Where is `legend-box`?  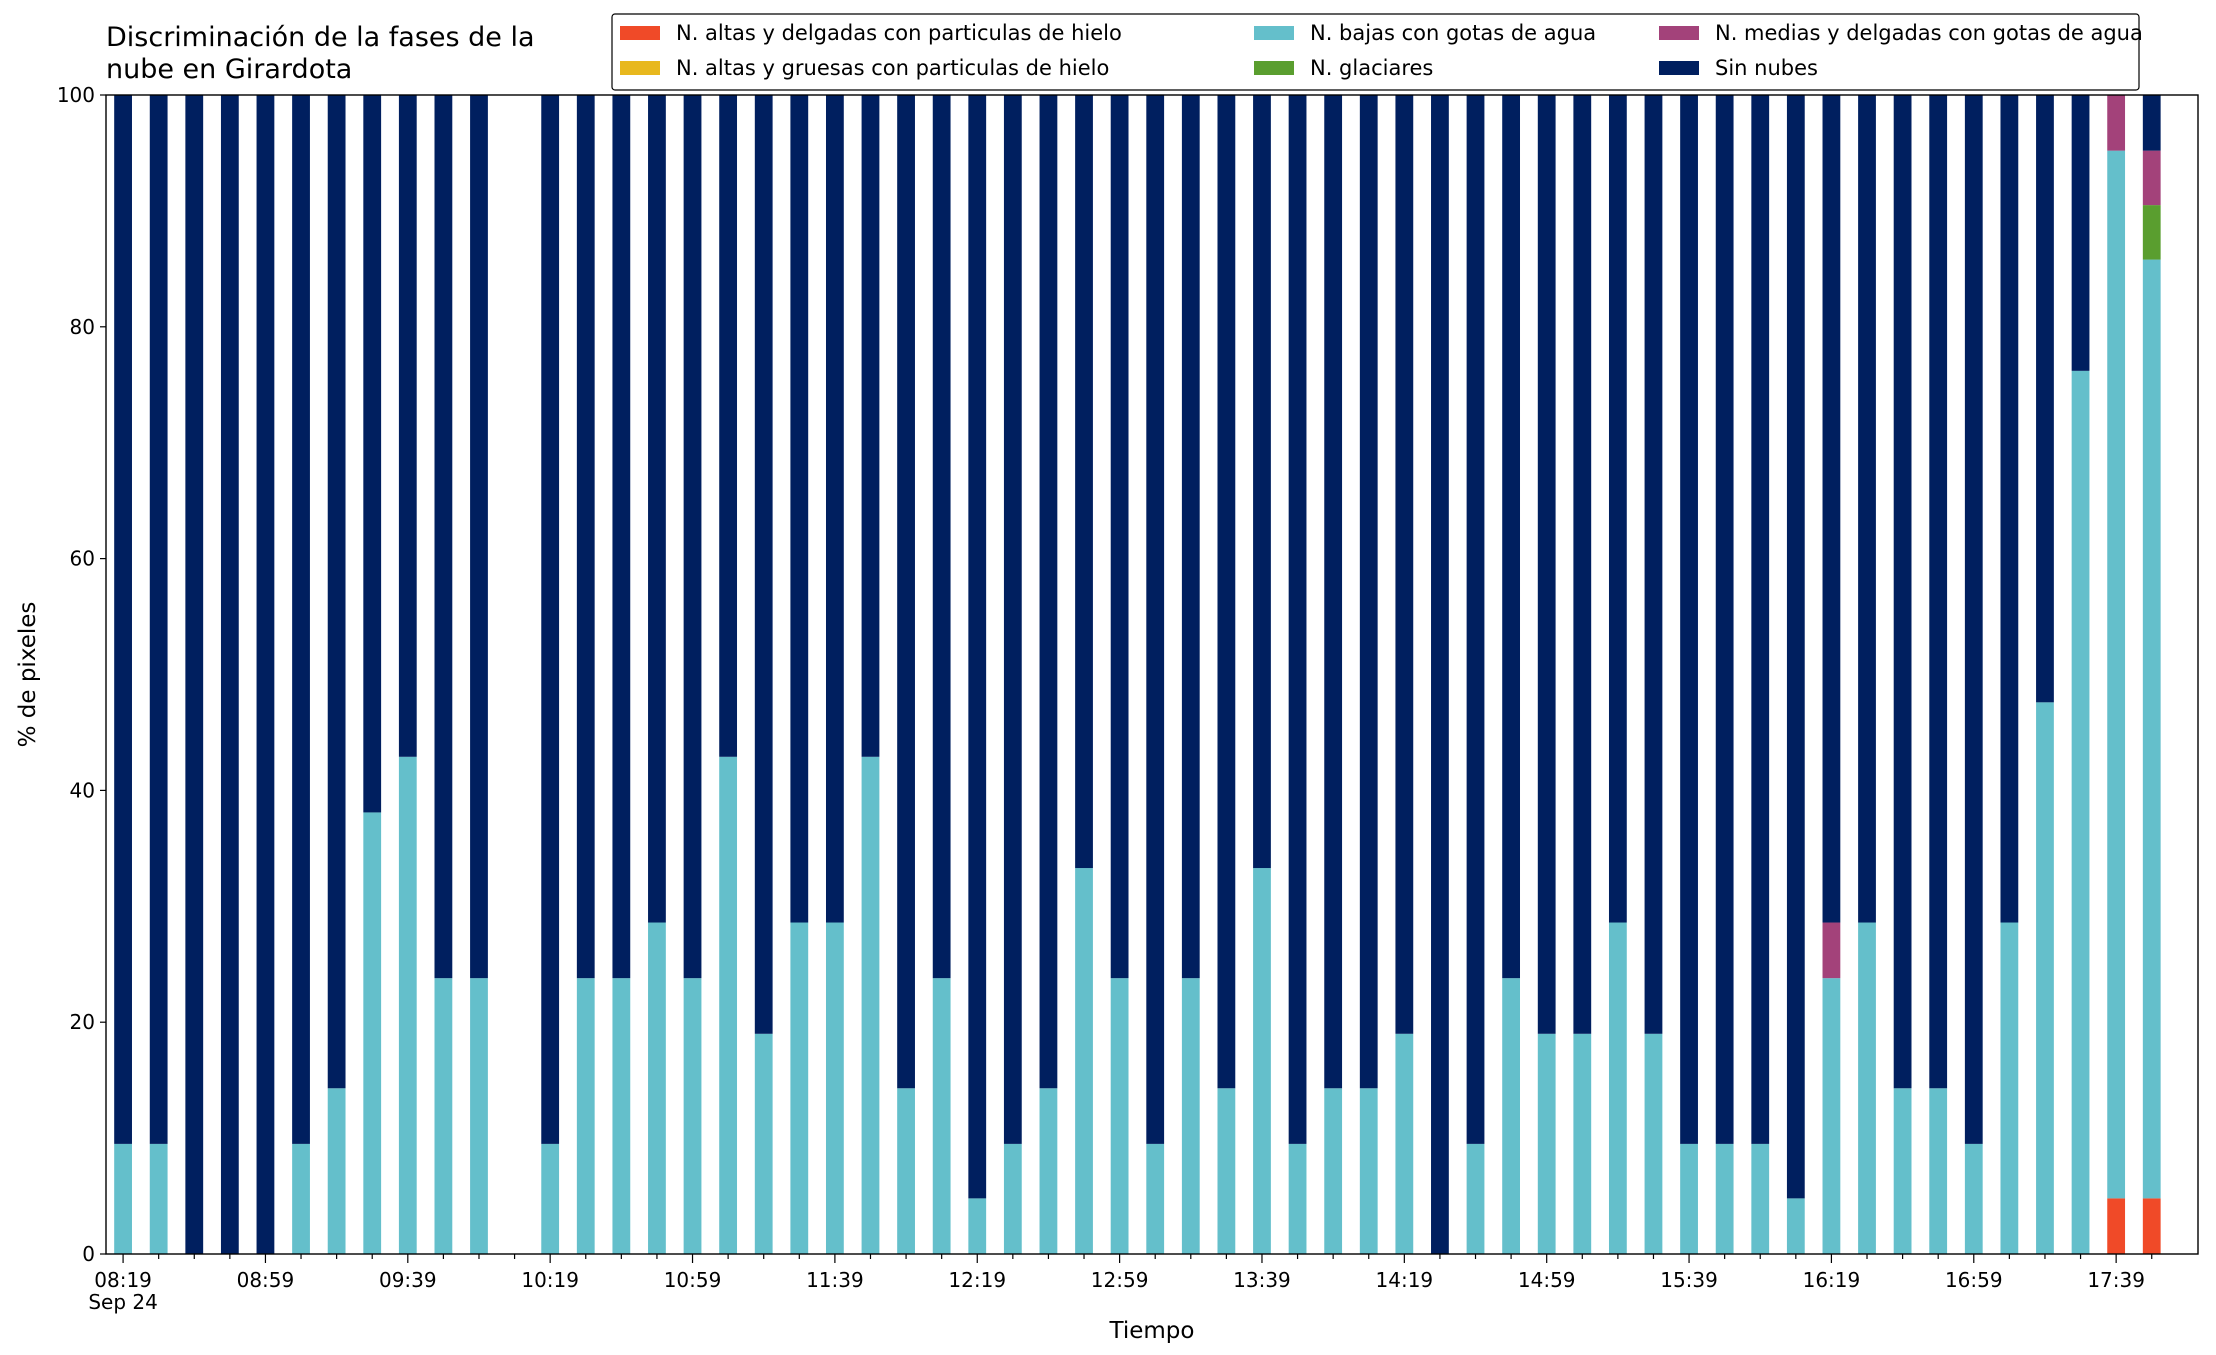 legend-box is located at coordinates (1375, 52).